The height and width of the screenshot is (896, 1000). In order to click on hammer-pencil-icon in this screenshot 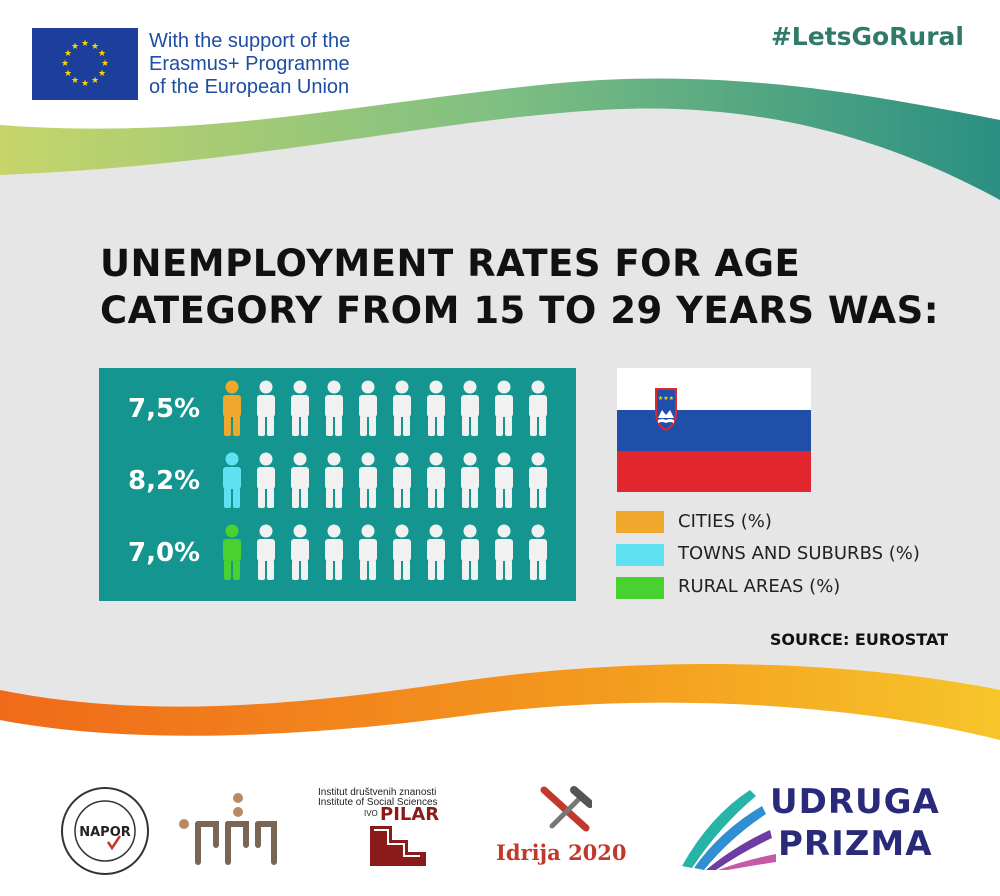, I will do `click(566, 809)`.